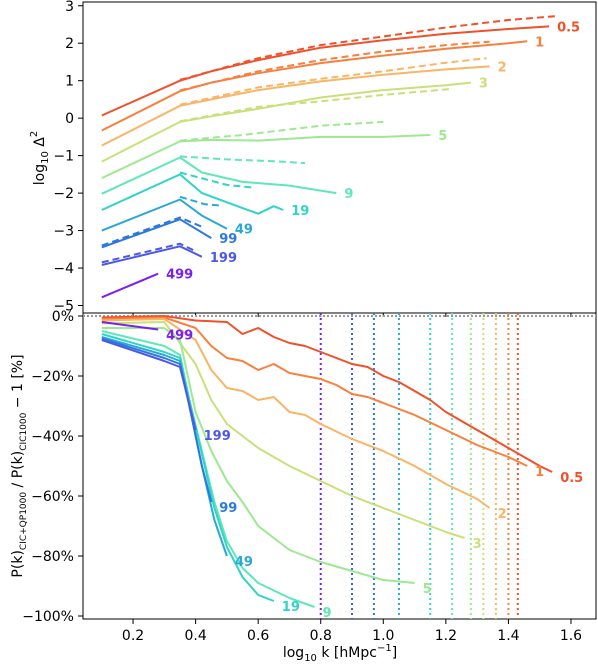 The image size is (598, 669). What do you see at coordinates (52, 467) in the screenshot?
I see `bottom-y-ticks: 0% −20% −40% −60% −80% −100%` at bounding box center [52, 467].